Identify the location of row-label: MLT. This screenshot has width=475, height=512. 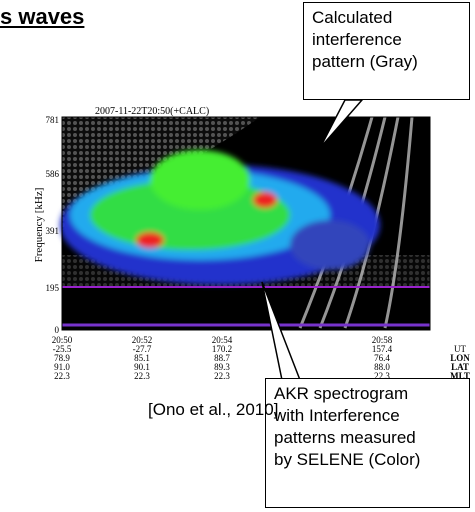
(460, 376).